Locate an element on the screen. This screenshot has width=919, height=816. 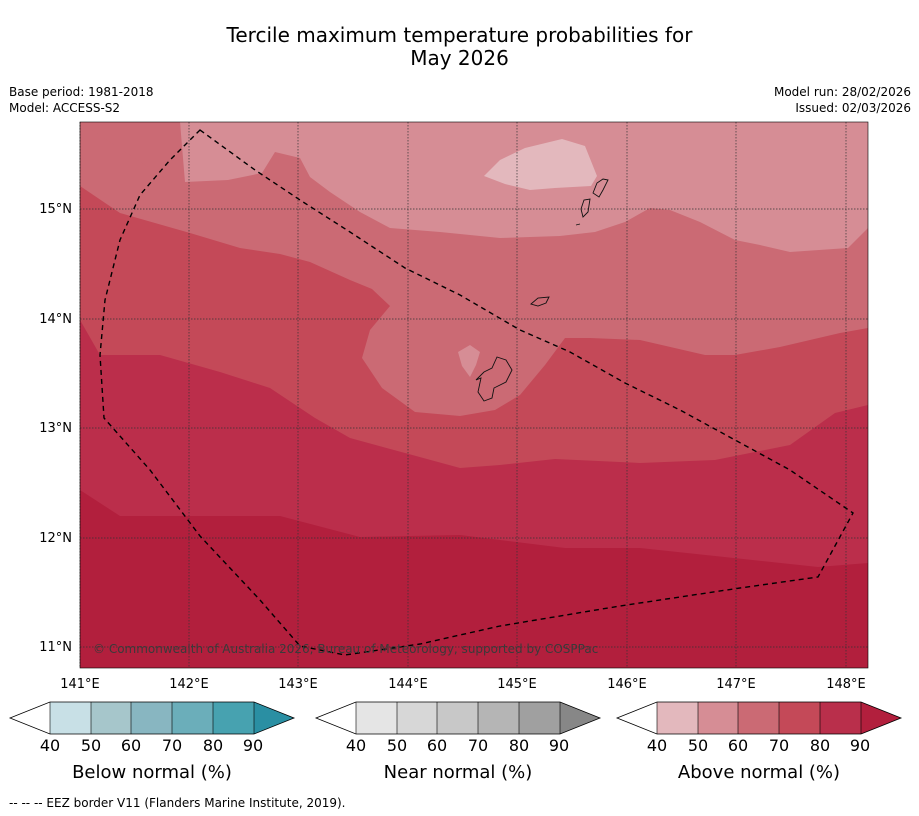
lat-label: 14°N is located at coordinates (55, 319).